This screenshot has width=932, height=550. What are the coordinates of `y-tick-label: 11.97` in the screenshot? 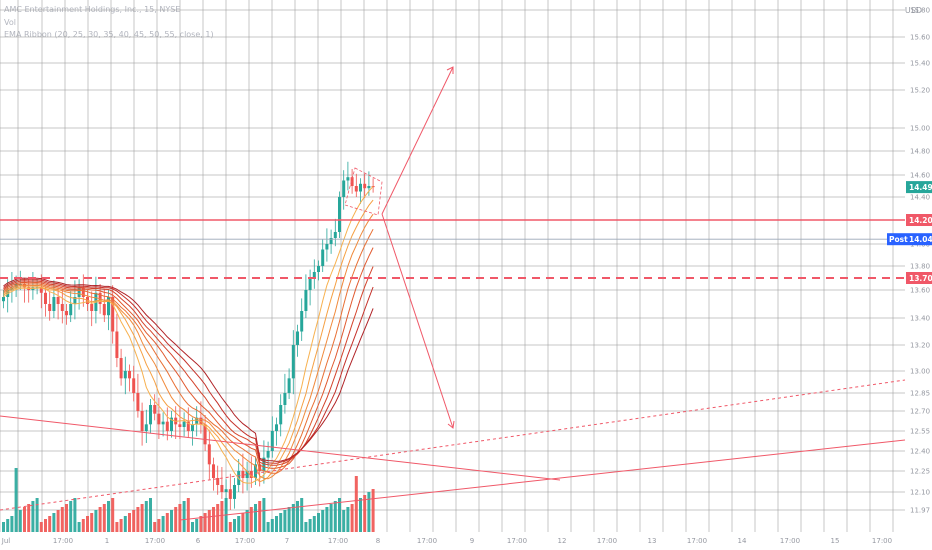 It's located at (920, 511).